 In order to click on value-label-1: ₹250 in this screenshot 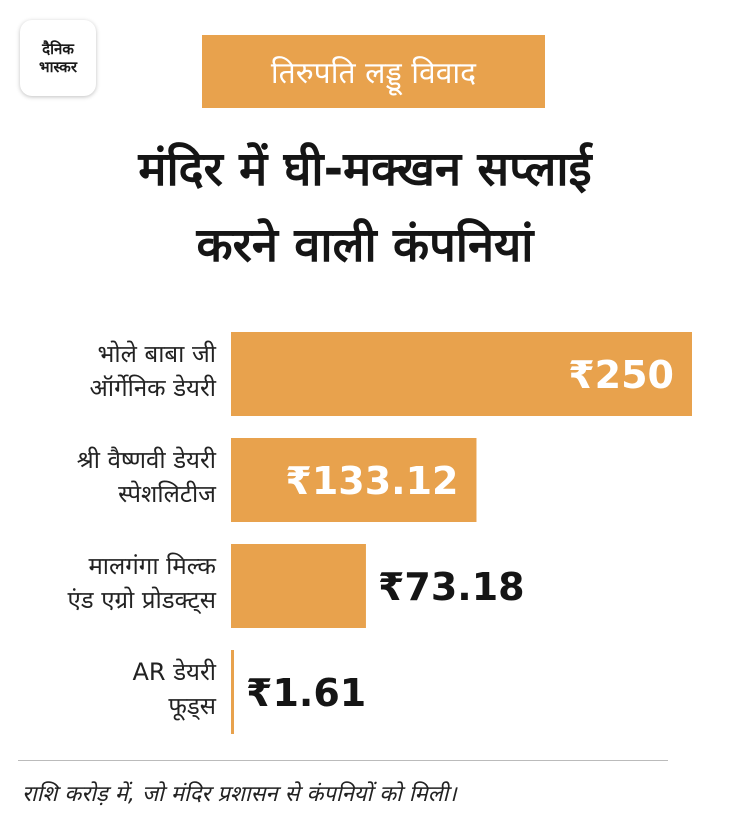, I will do `click(621, 375)`.